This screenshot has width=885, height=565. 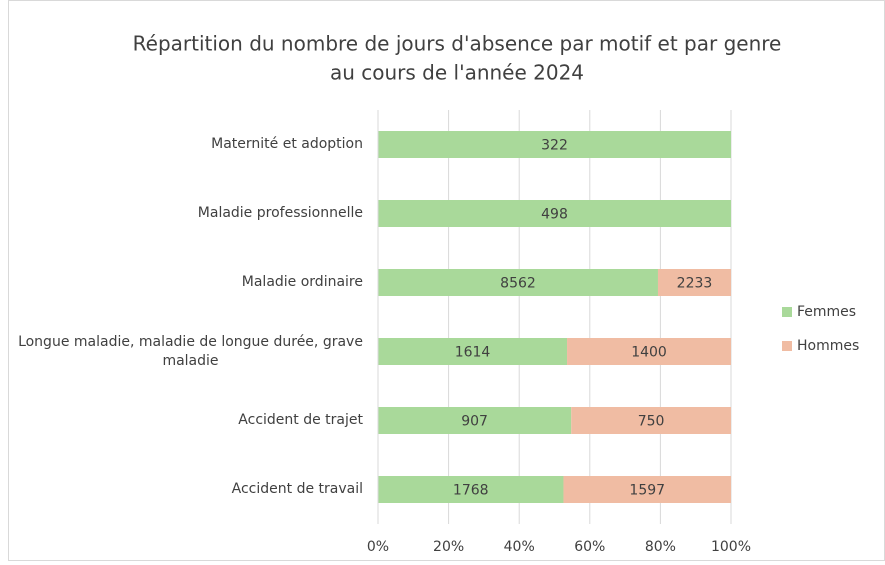 I want to click on data-label: 907, so click(x=474, y=422).